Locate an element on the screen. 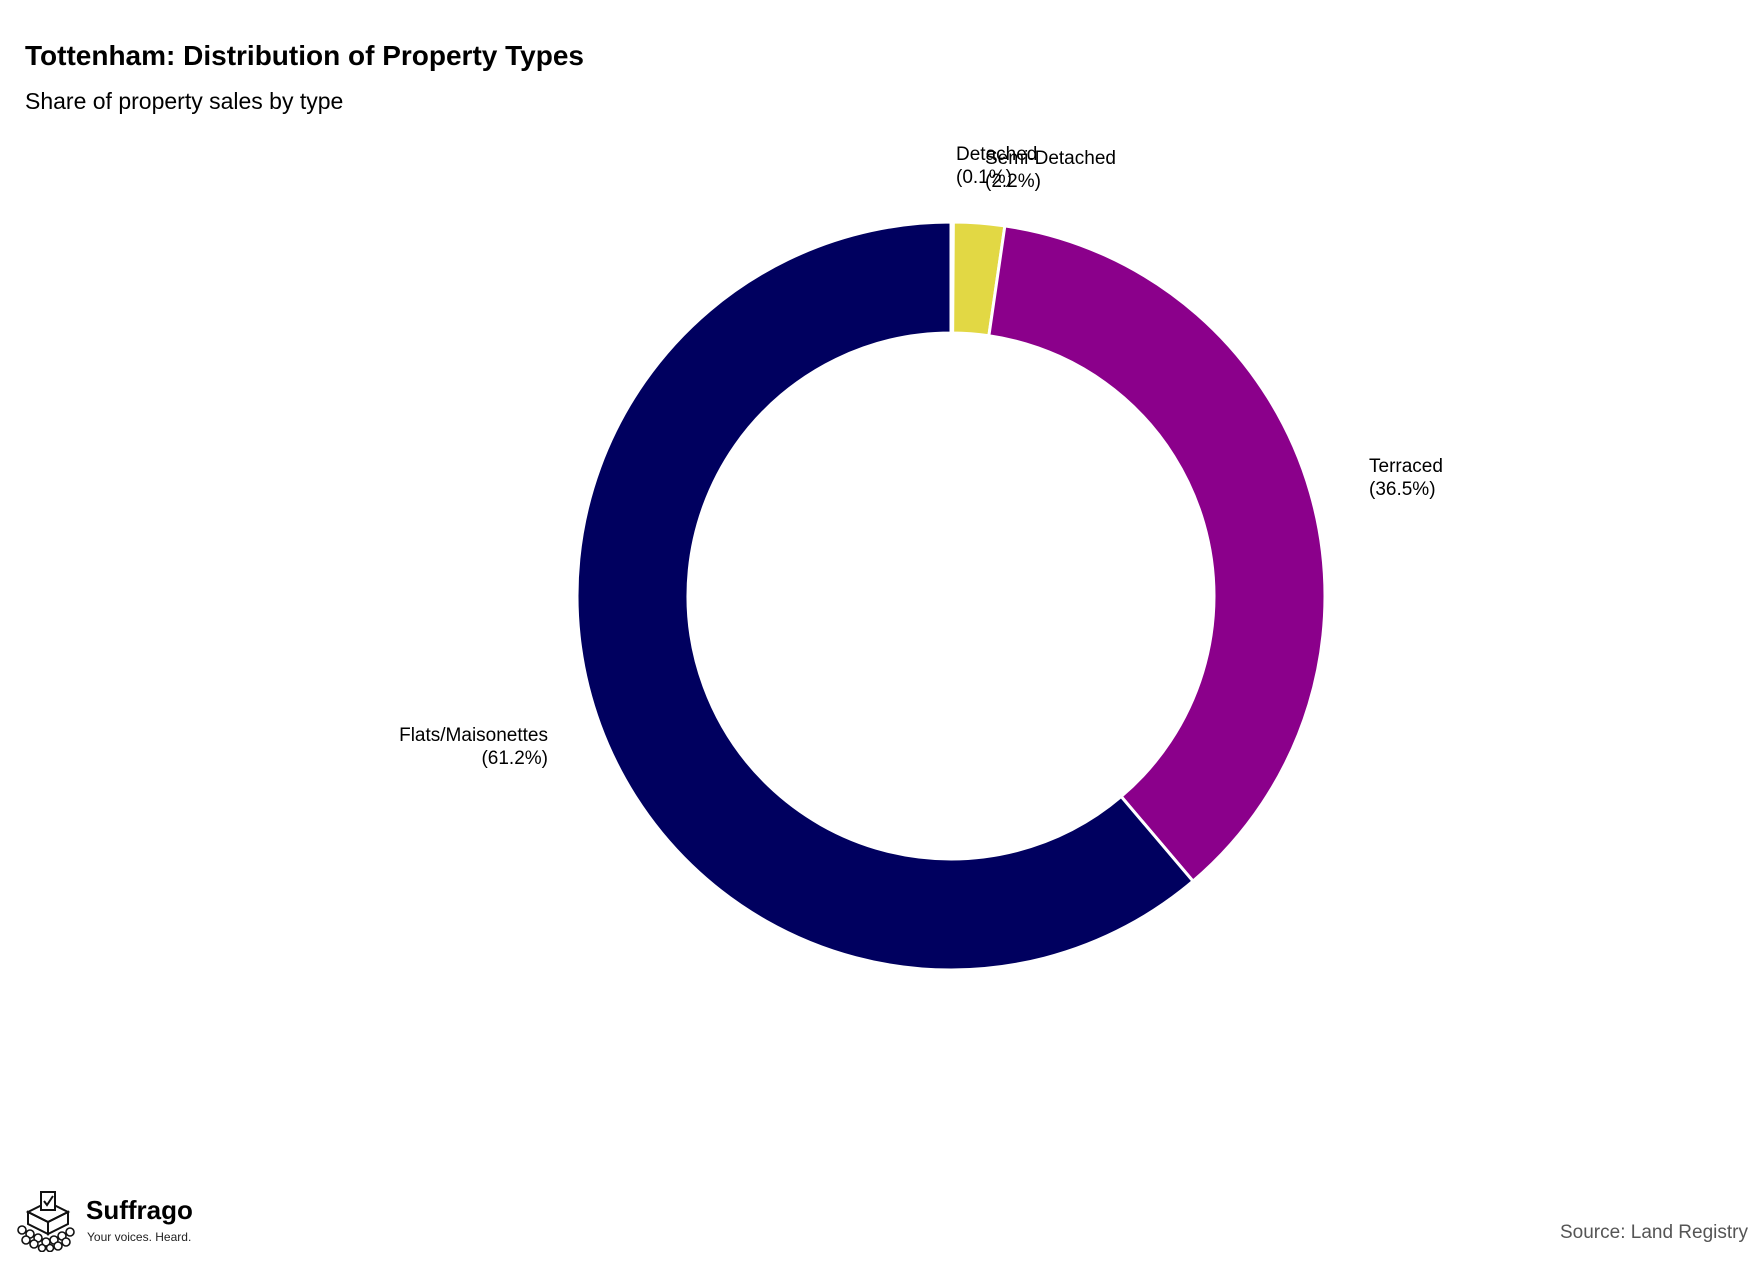 This screenshot has width=1758, height=1265. source-note: Source: Land Registry is located at coordinates (1654, 1232).